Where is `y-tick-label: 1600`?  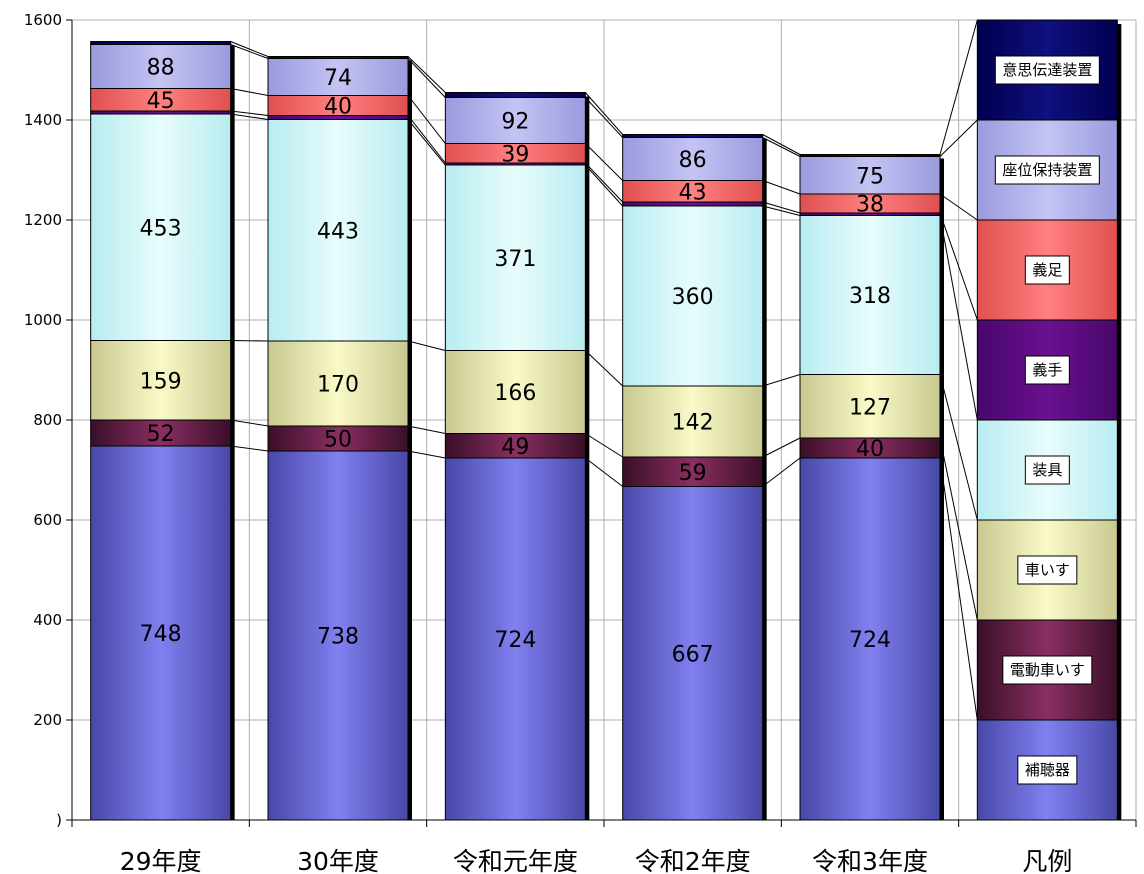
y-tick-label: 1600 is located at coordinates (43, 20).